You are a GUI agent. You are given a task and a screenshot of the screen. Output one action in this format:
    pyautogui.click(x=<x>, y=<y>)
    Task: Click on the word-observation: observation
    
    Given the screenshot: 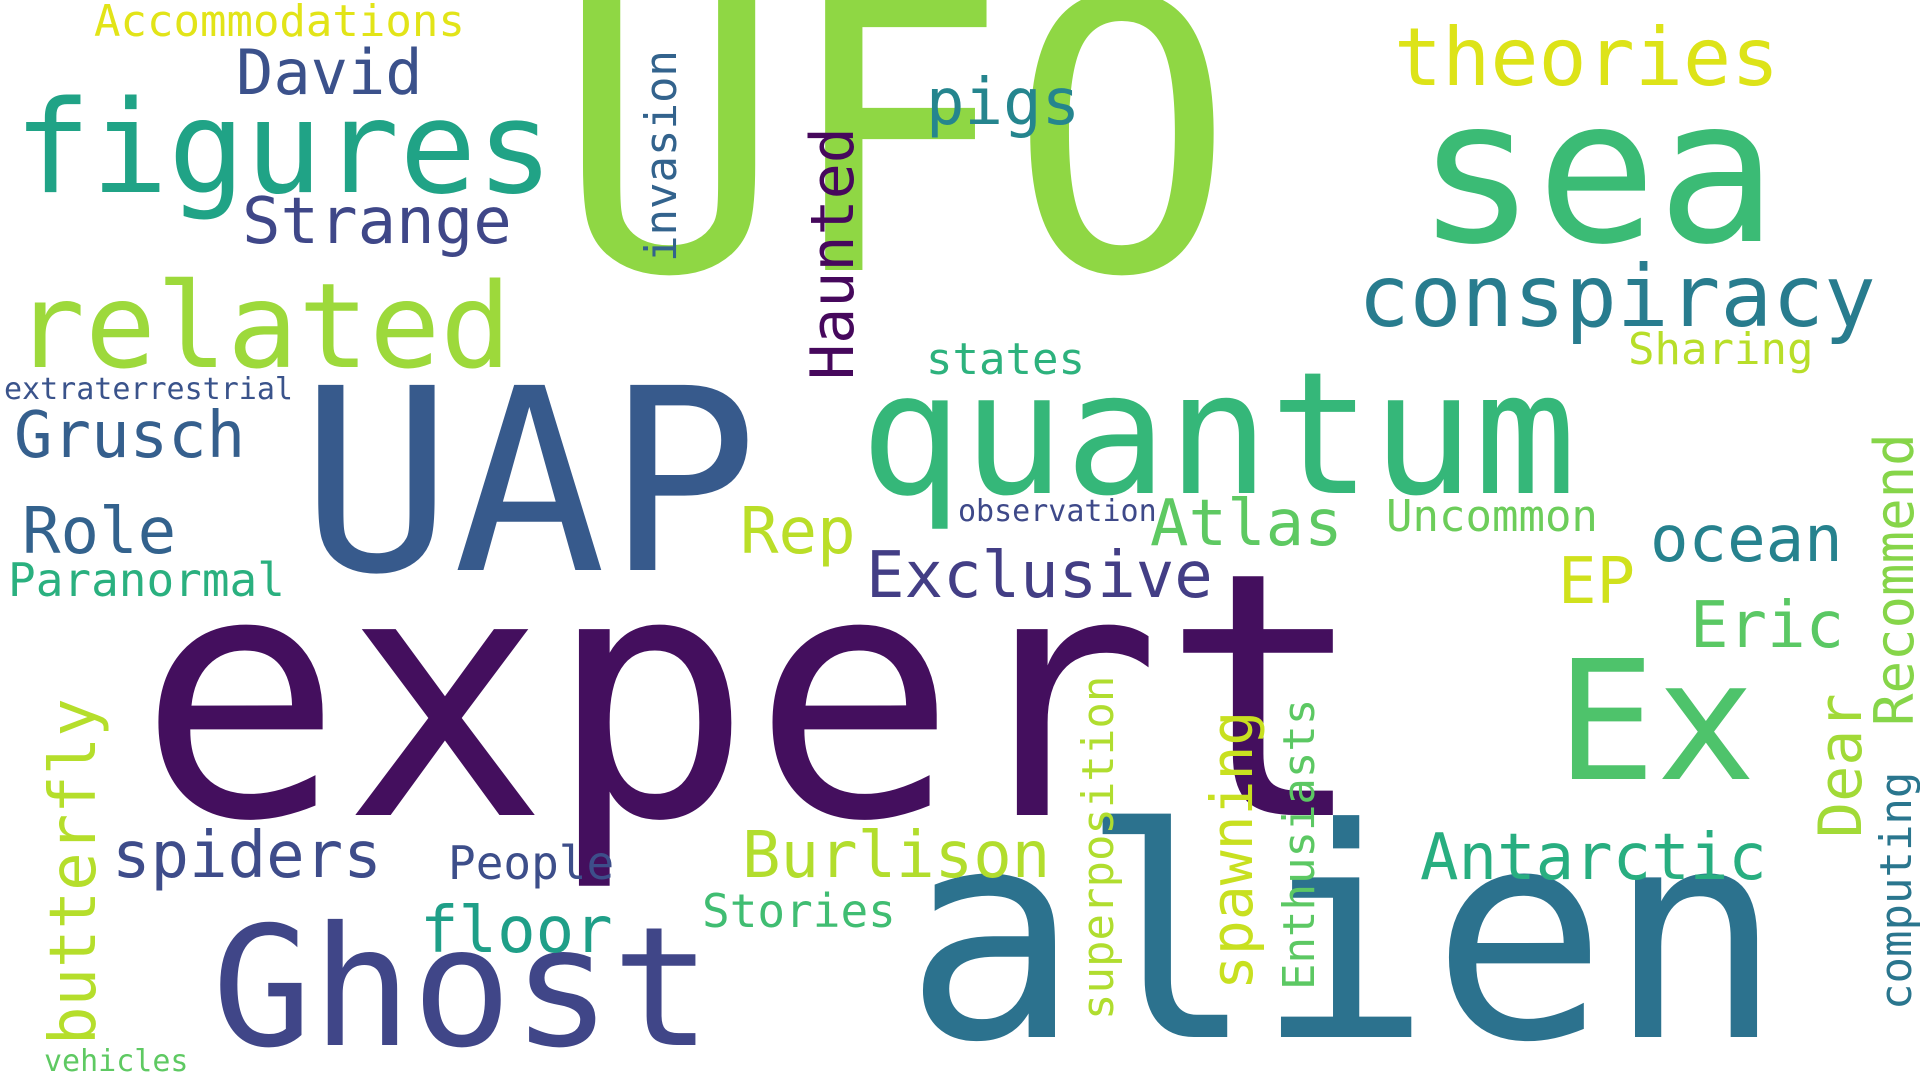 What is the action you would take?
    pyautogui.click(x=1057, y=511)
    